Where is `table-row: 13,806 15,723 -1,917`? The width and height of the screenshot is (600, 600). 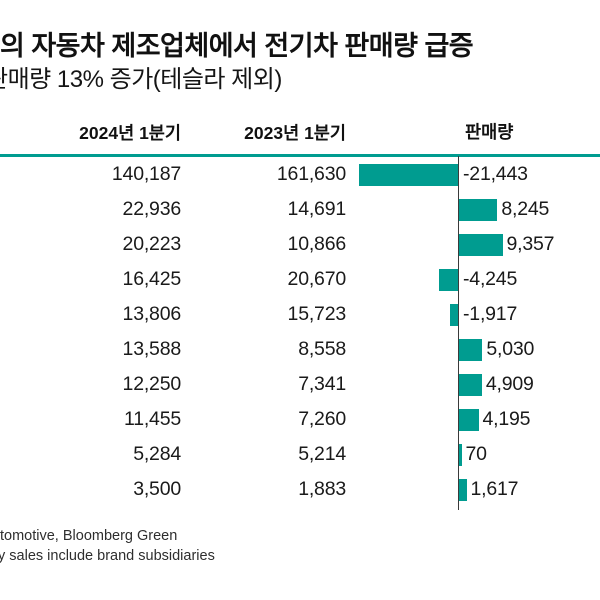 table-row: 13,806 15,723 -1,917 is located at coordinates (300, 314).